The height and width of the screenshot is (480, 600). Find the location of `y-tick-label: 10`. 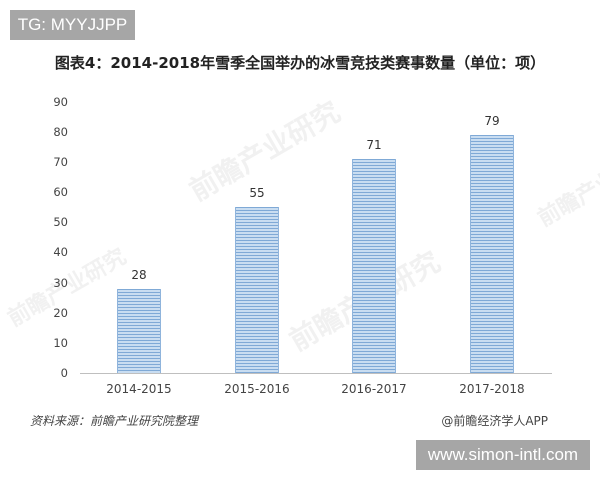

y-tick-label: 10 is located at coordinates (60, 343).